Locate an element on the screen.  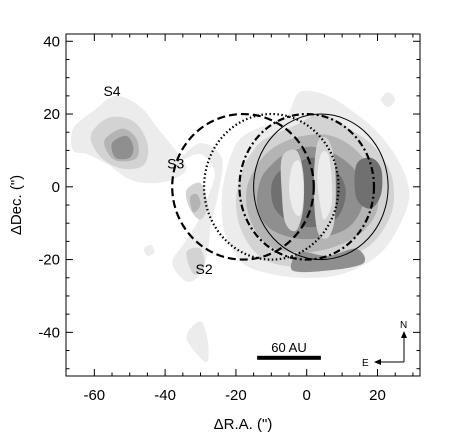
ellipse-dotted is located at coordinates (271, 186).